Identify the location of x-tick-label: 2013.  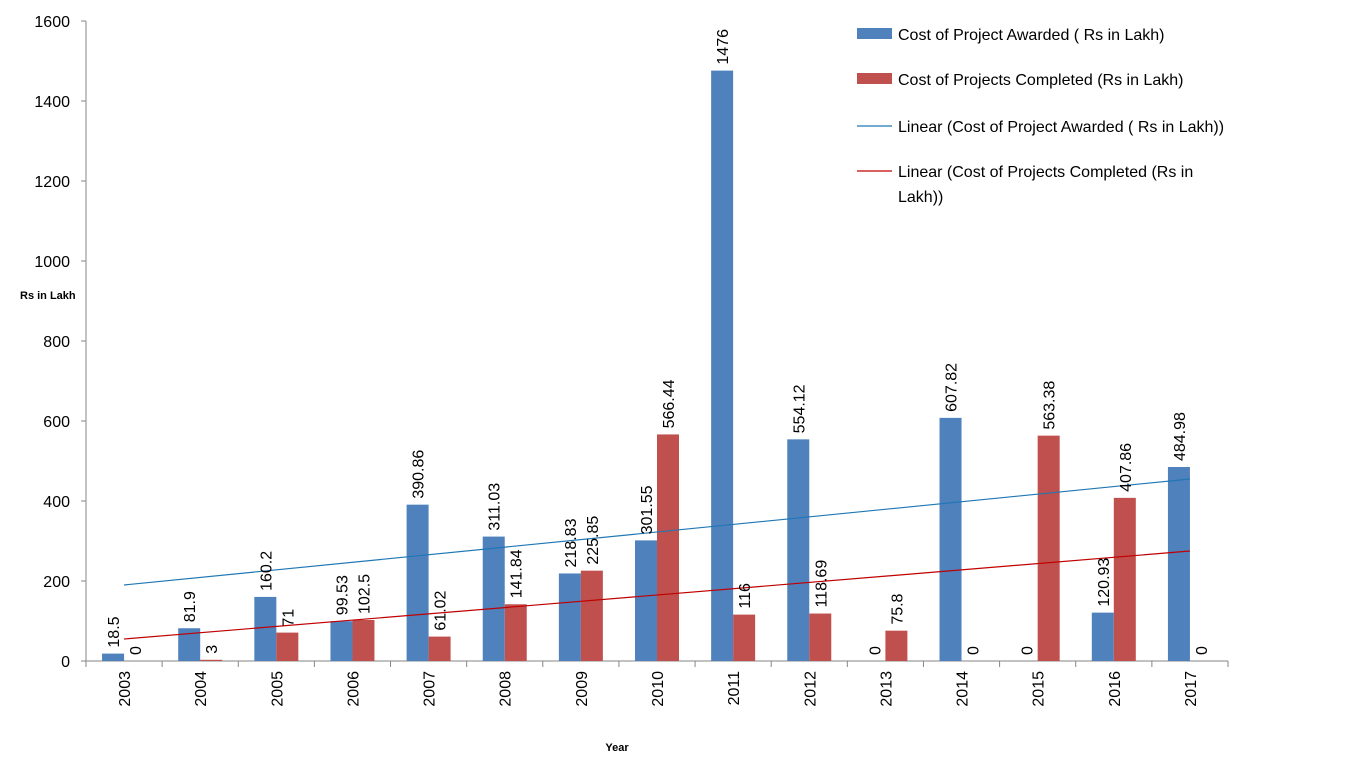
(886, 689).